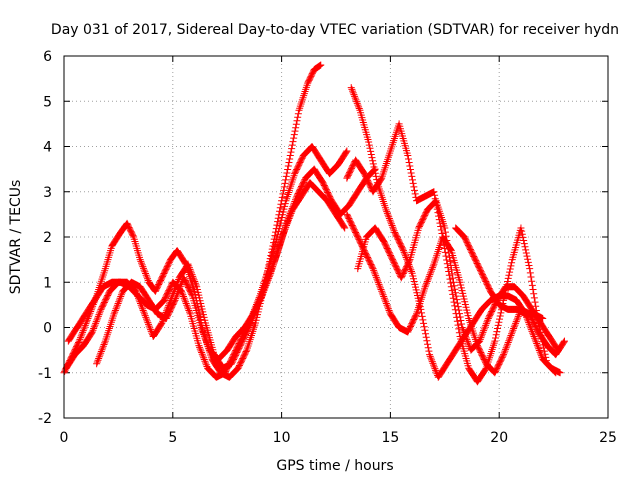 The image size is (640, 480). I want to click on y-tick-label: -2, so click(45, 419).